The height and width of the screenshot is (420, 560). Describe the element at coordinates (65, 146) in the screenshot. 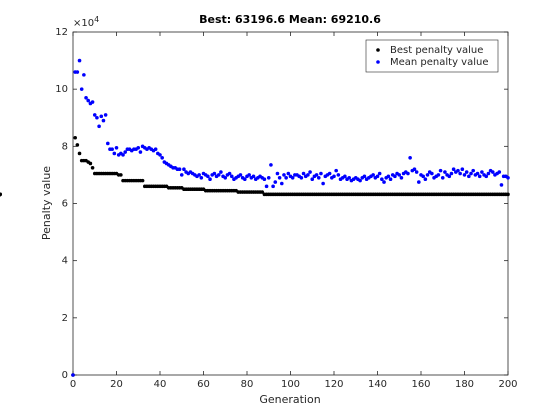

I see `y-tick-label: 8` at that location.